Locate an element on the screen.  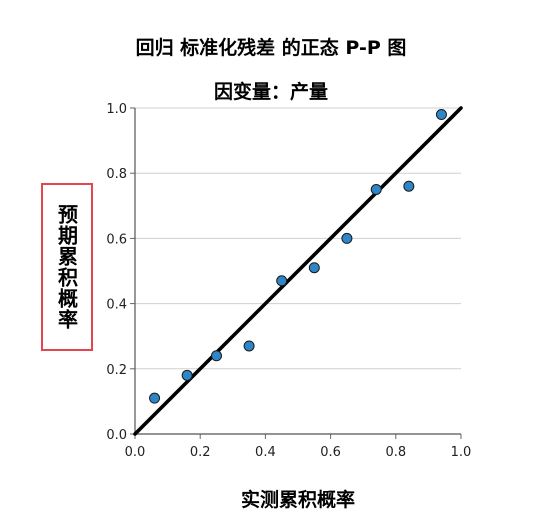
chart-title: 回归 标准化残差 的正态 P-P 图 is located at coordinates (271, 48).